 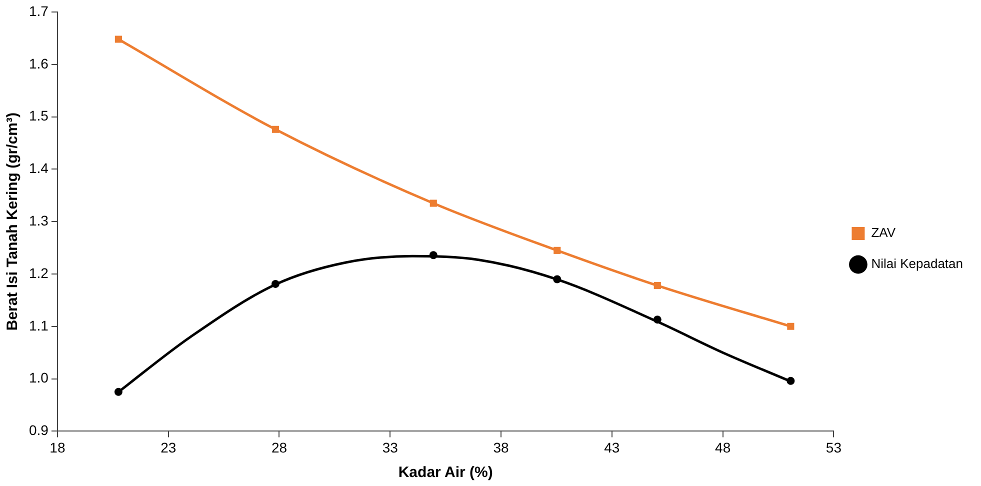 I want to click on y-tick-label: 1.3, so click(x=38, y=220).